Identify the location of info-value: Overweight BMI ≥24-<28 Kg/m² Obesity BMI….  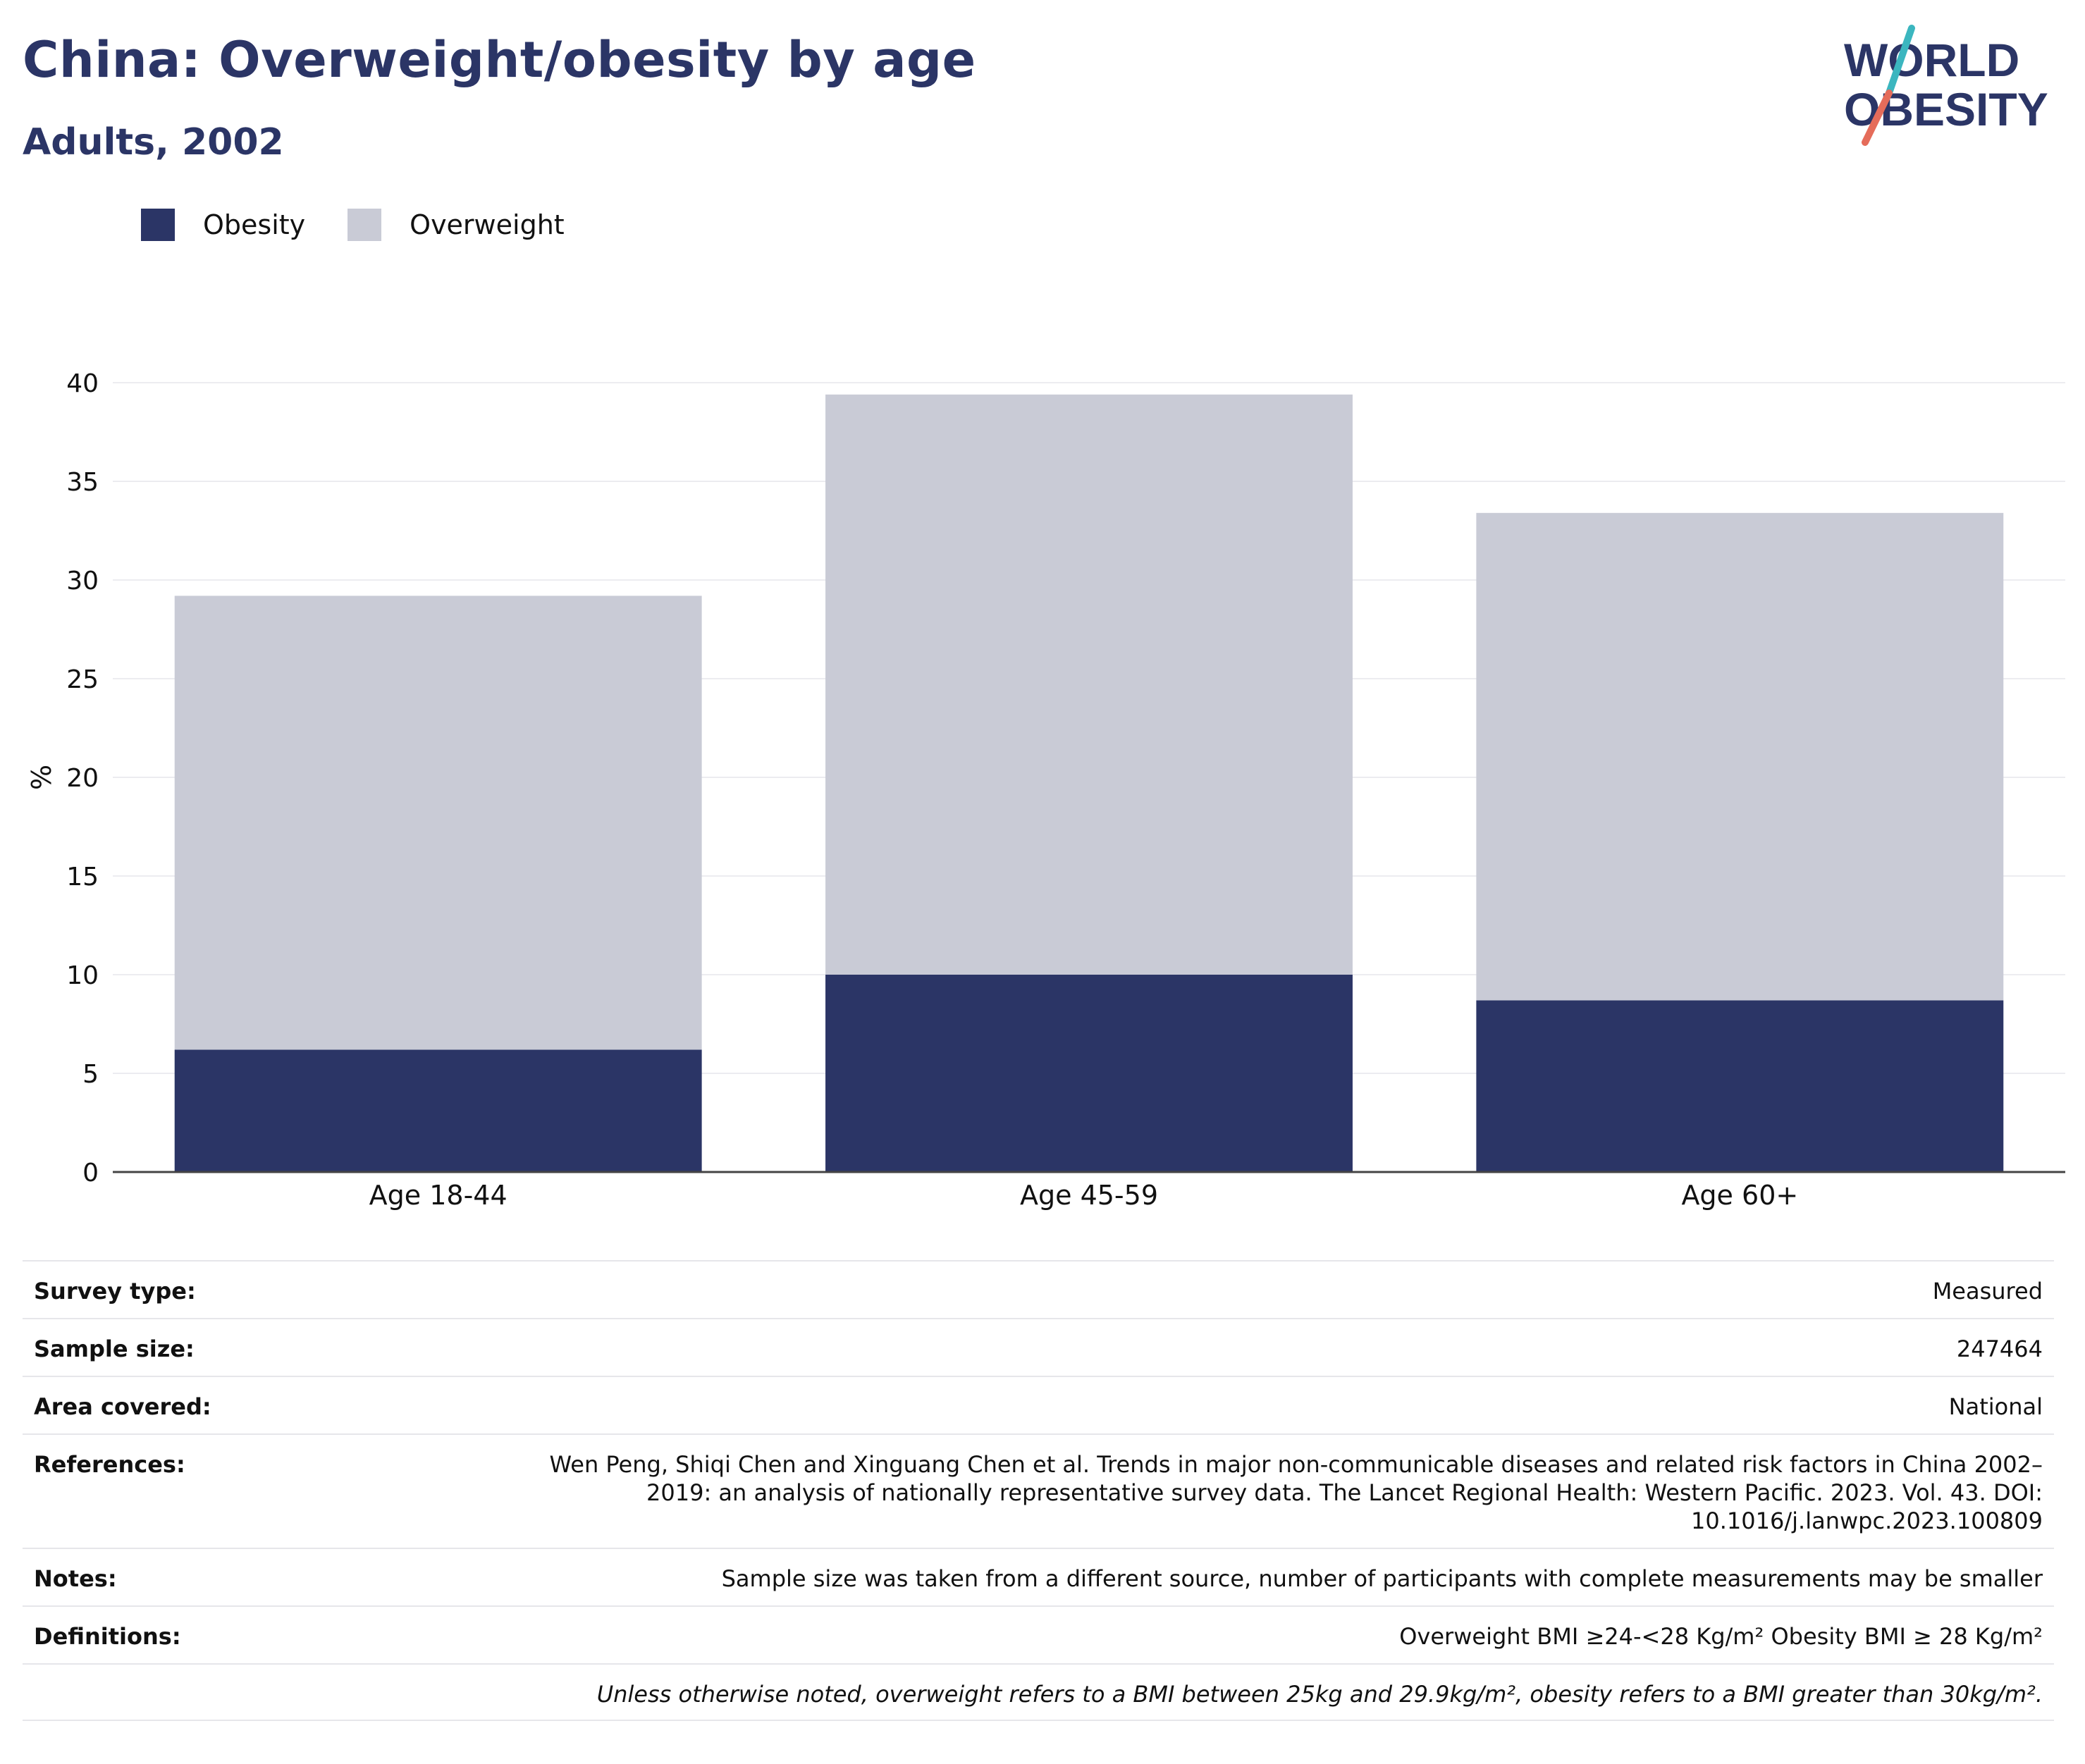
(1721, 1636).